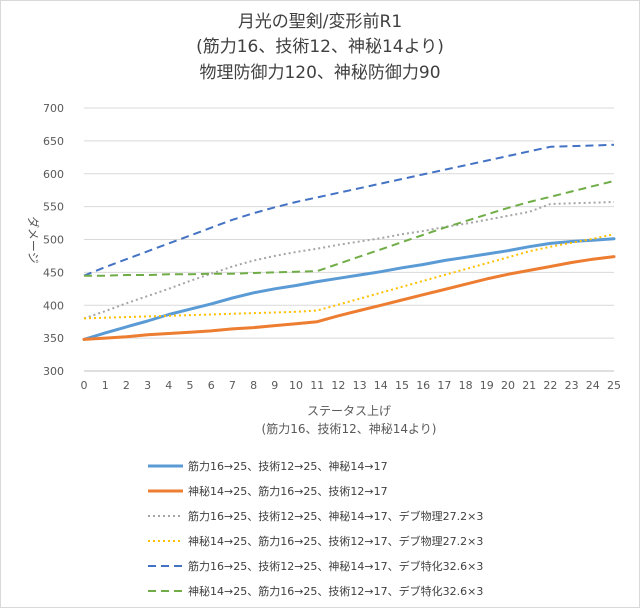 The width and height of the screenshot is (640, 608). What do you see at coordinates (338, 385) in the screenshot?
I see `x-tick-label: 12` at bounding box center [338, 385].